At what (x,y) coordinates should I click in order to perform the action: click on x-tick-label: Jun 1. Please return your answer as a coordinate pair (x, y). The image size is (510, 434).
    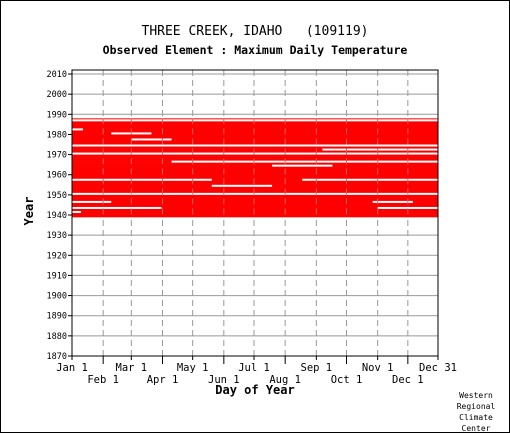
    Looking at the image, I should click on (224, 380).